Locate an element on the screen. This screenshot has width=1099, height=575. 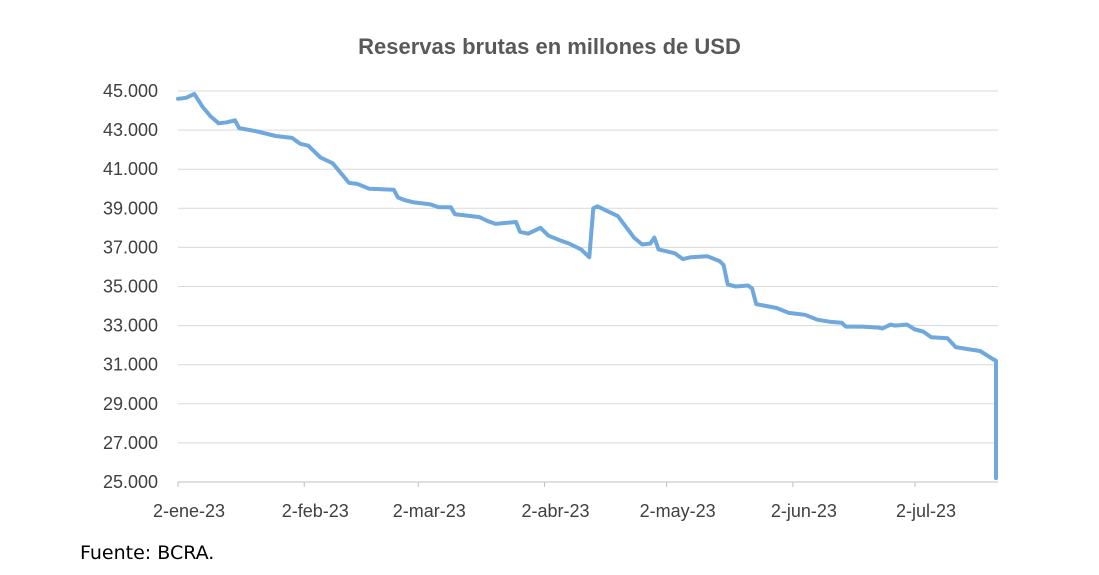
source-note: Fuente: BCRA. is located at coordinates (147, 553).